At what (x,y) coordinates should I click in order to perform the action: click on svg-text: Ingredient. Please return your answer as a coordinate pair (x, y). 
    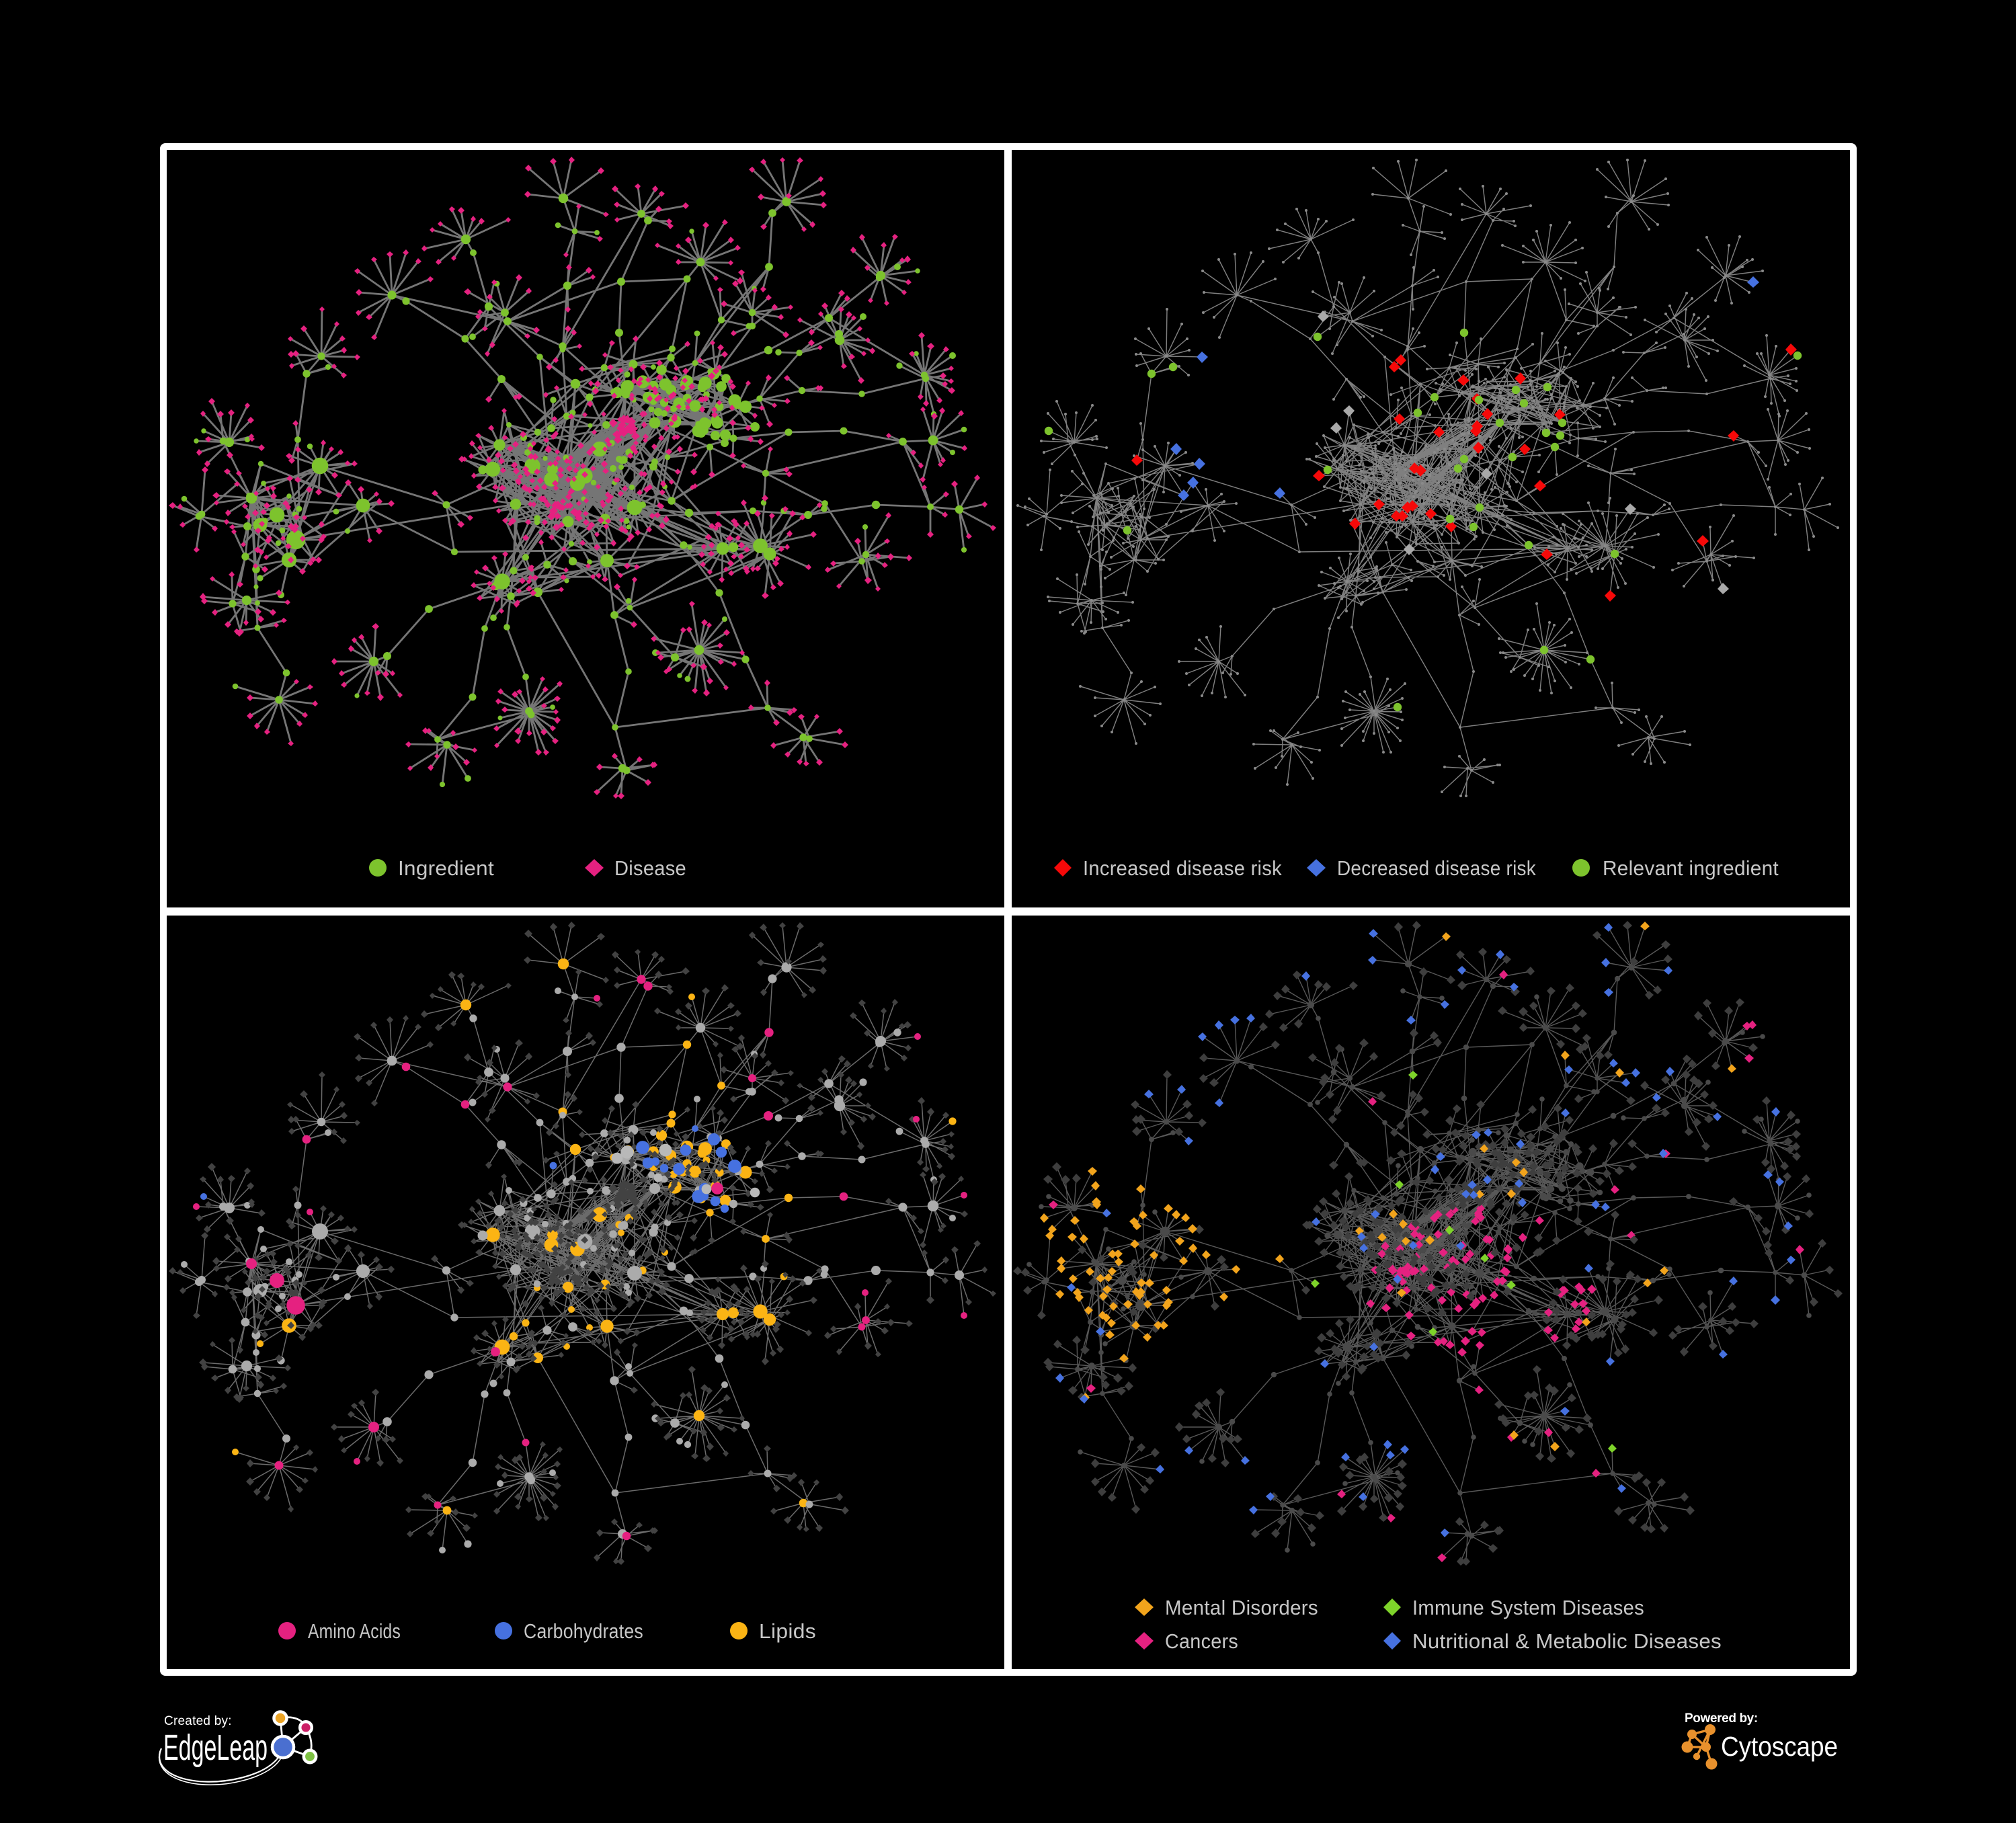
    Looking at the image, I should click on (446, 868).